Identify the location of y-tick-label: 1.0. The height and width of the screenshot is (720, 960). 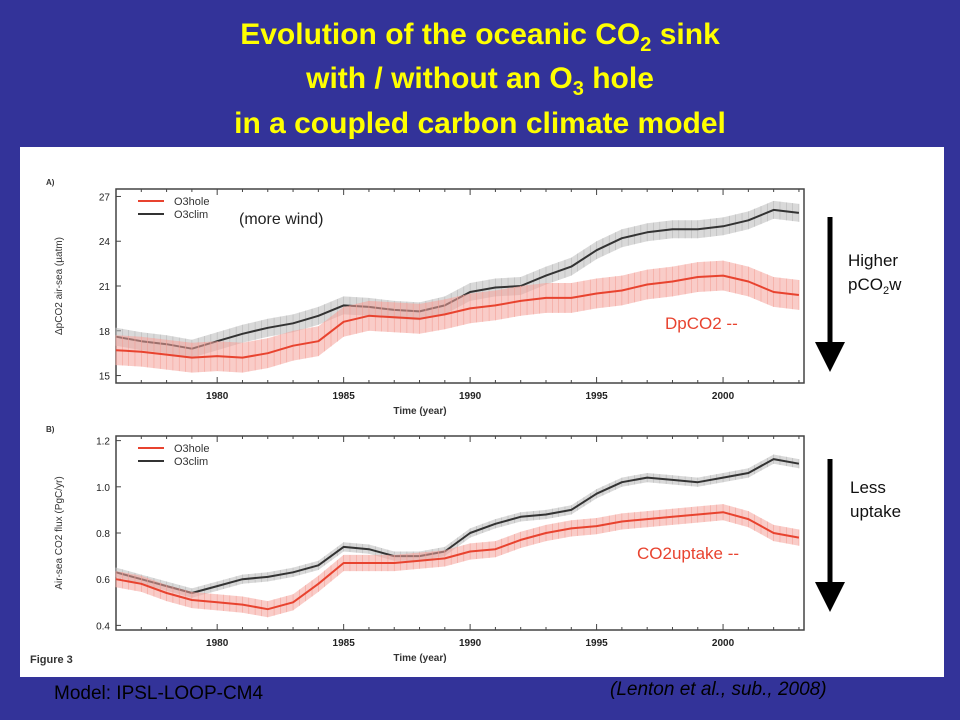
(103, 488).